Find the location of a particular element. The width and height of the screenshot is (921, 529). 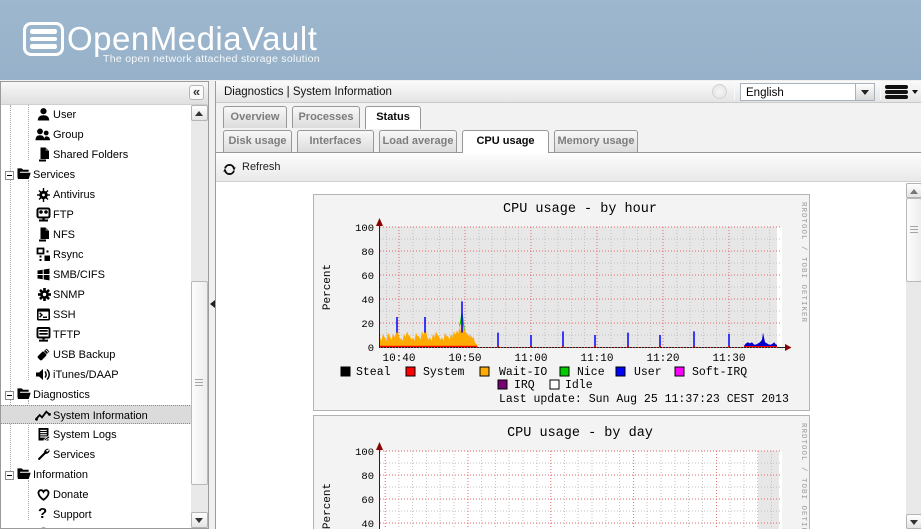

svg-text: Wait-IO is located at coordinates (523, 372).